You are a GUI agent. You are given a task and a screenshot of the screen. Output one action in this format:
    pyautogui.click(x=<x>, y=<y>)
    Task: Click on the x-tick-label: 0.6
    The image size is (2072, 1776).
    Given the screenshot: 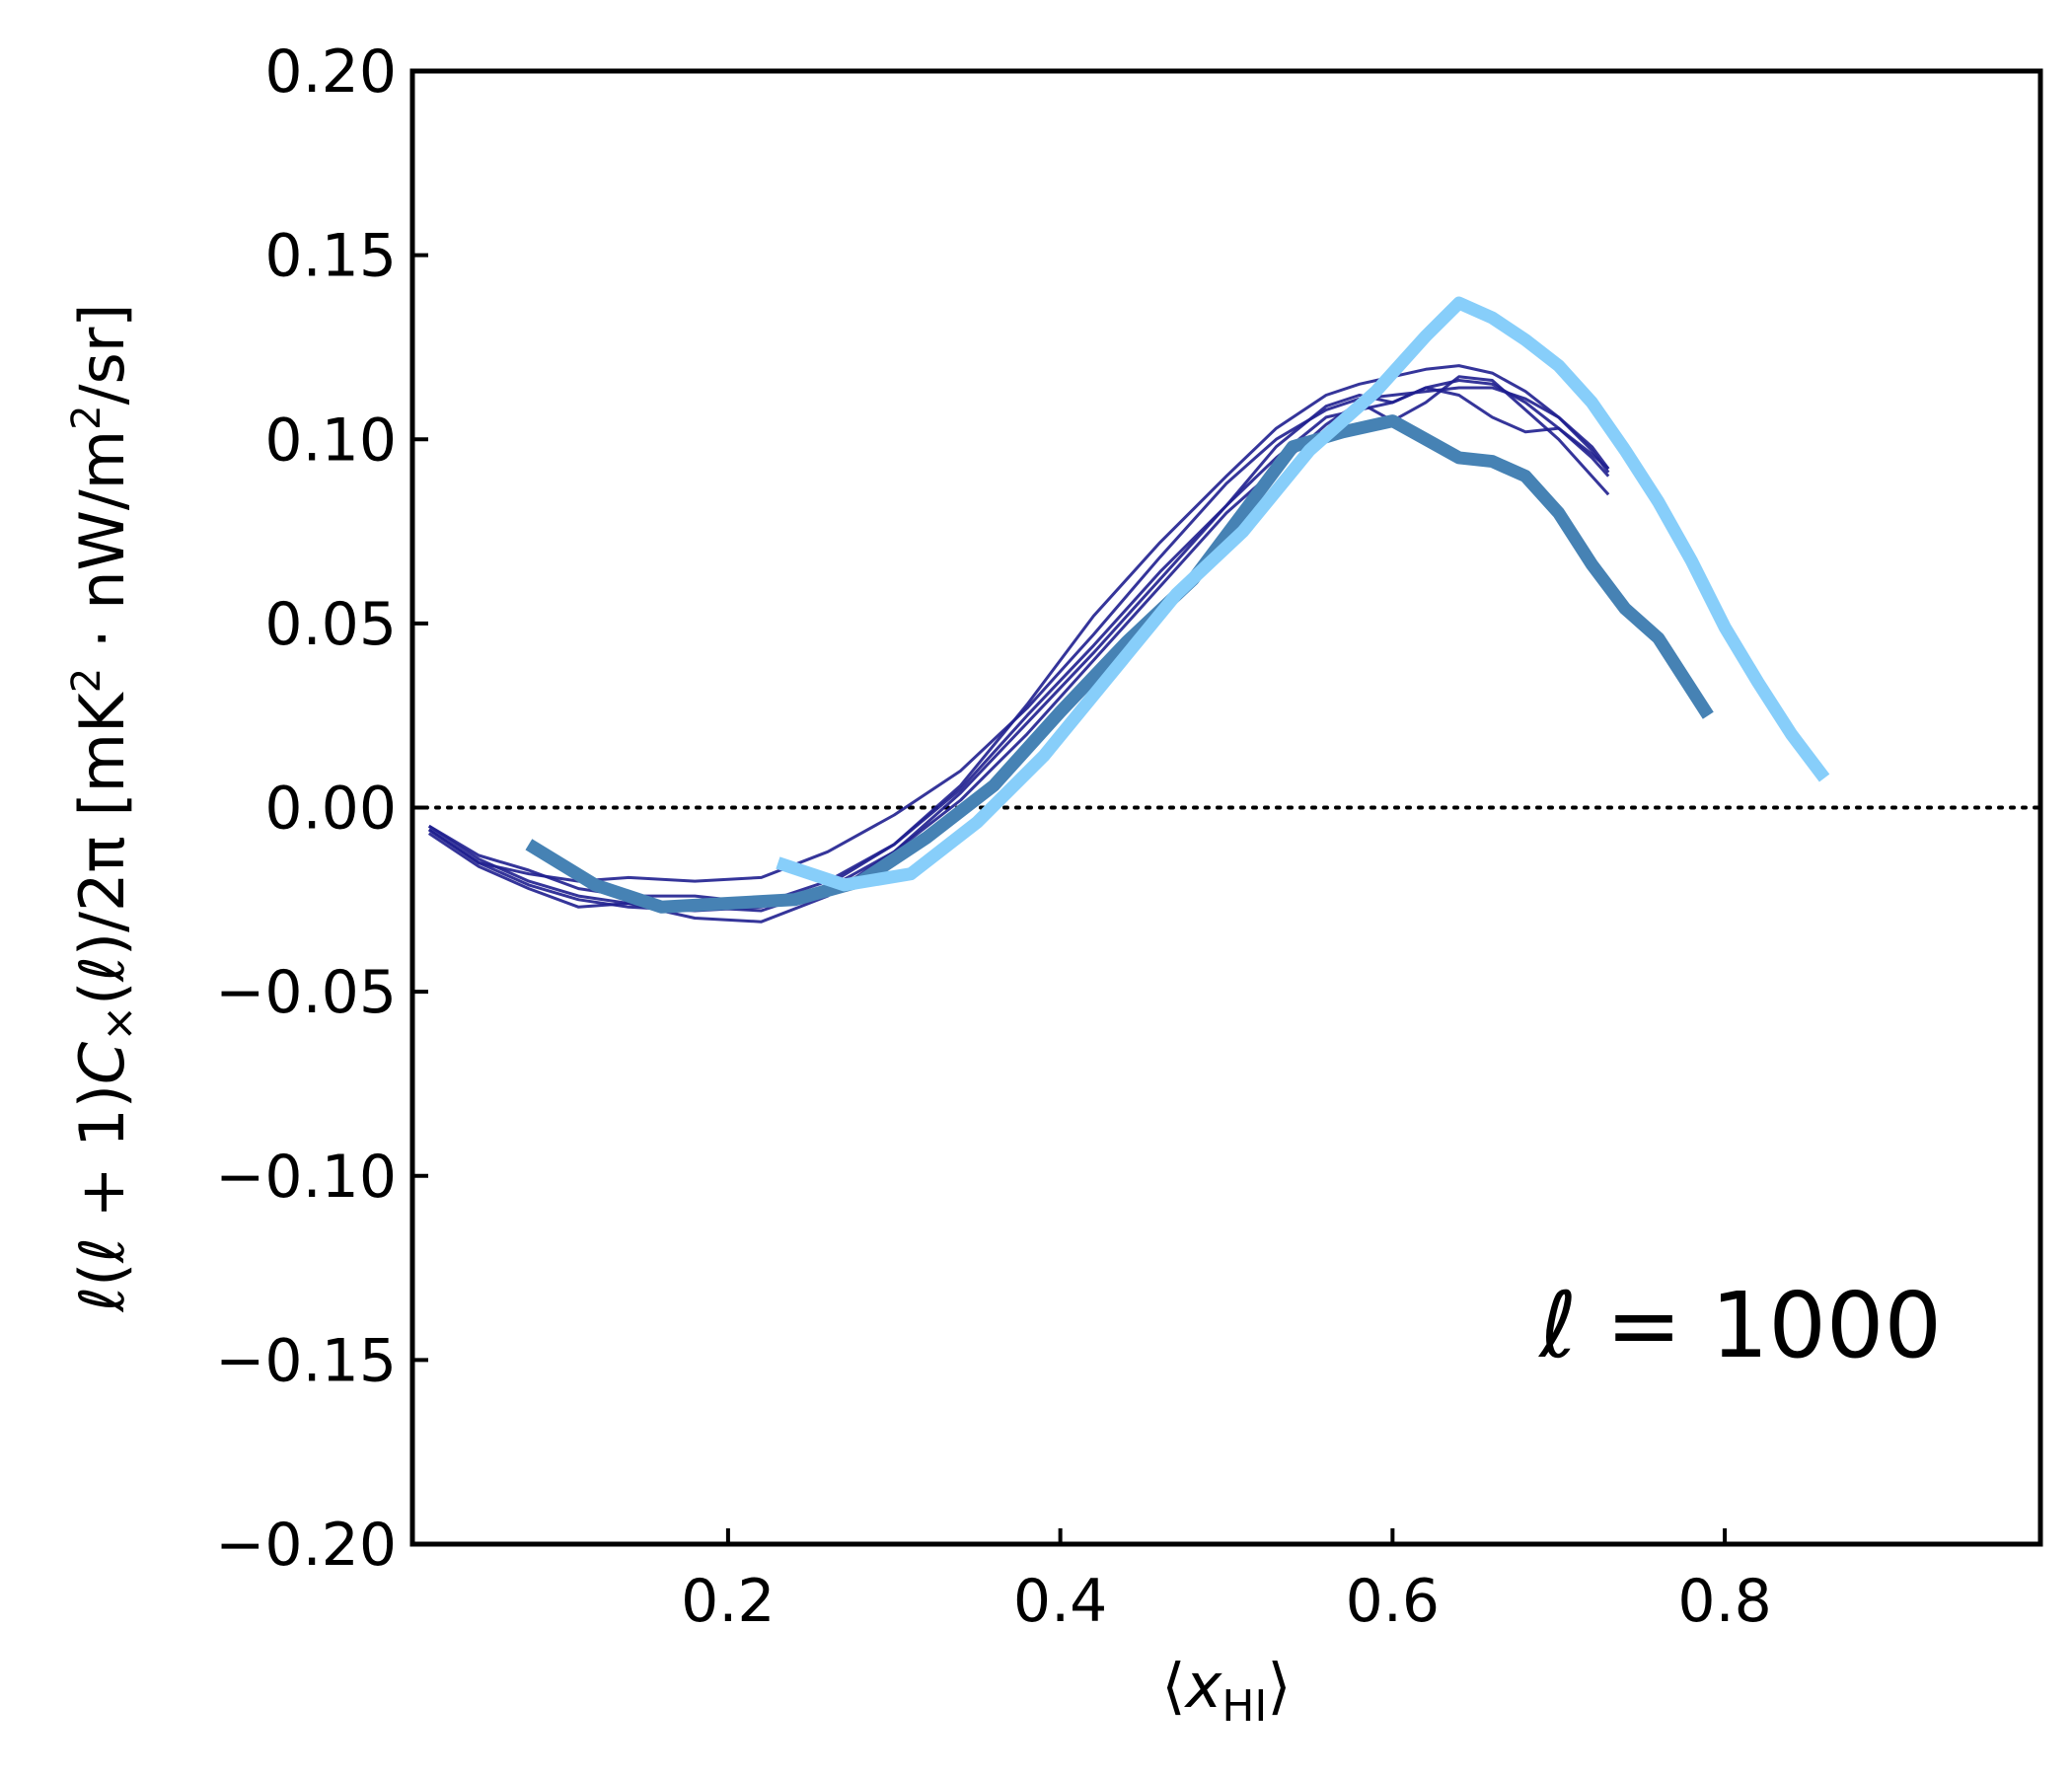 What is the action you would take?
    pyautogui.click(x=1393, y=1602)
    